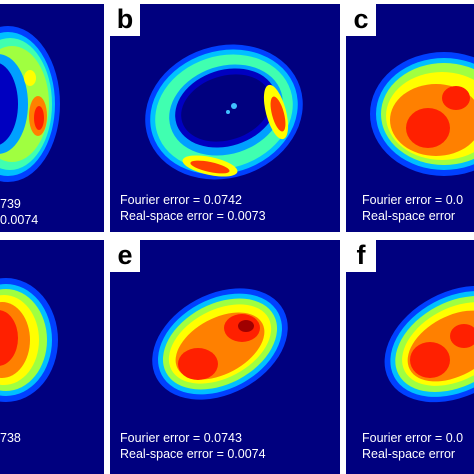 The height and width of the screenshot is (474, 474). I want to click on reconstruction-image-e, so click(220, 344).